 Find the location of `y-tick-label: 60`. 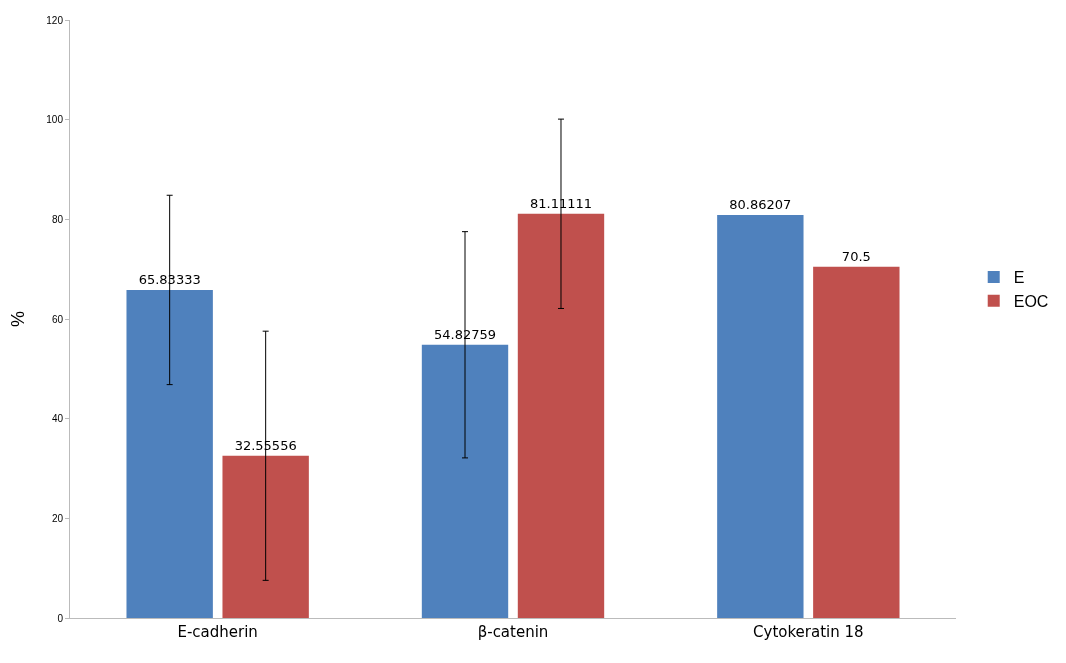

y-tick-label: 60 is located at coordinates (57, 319).